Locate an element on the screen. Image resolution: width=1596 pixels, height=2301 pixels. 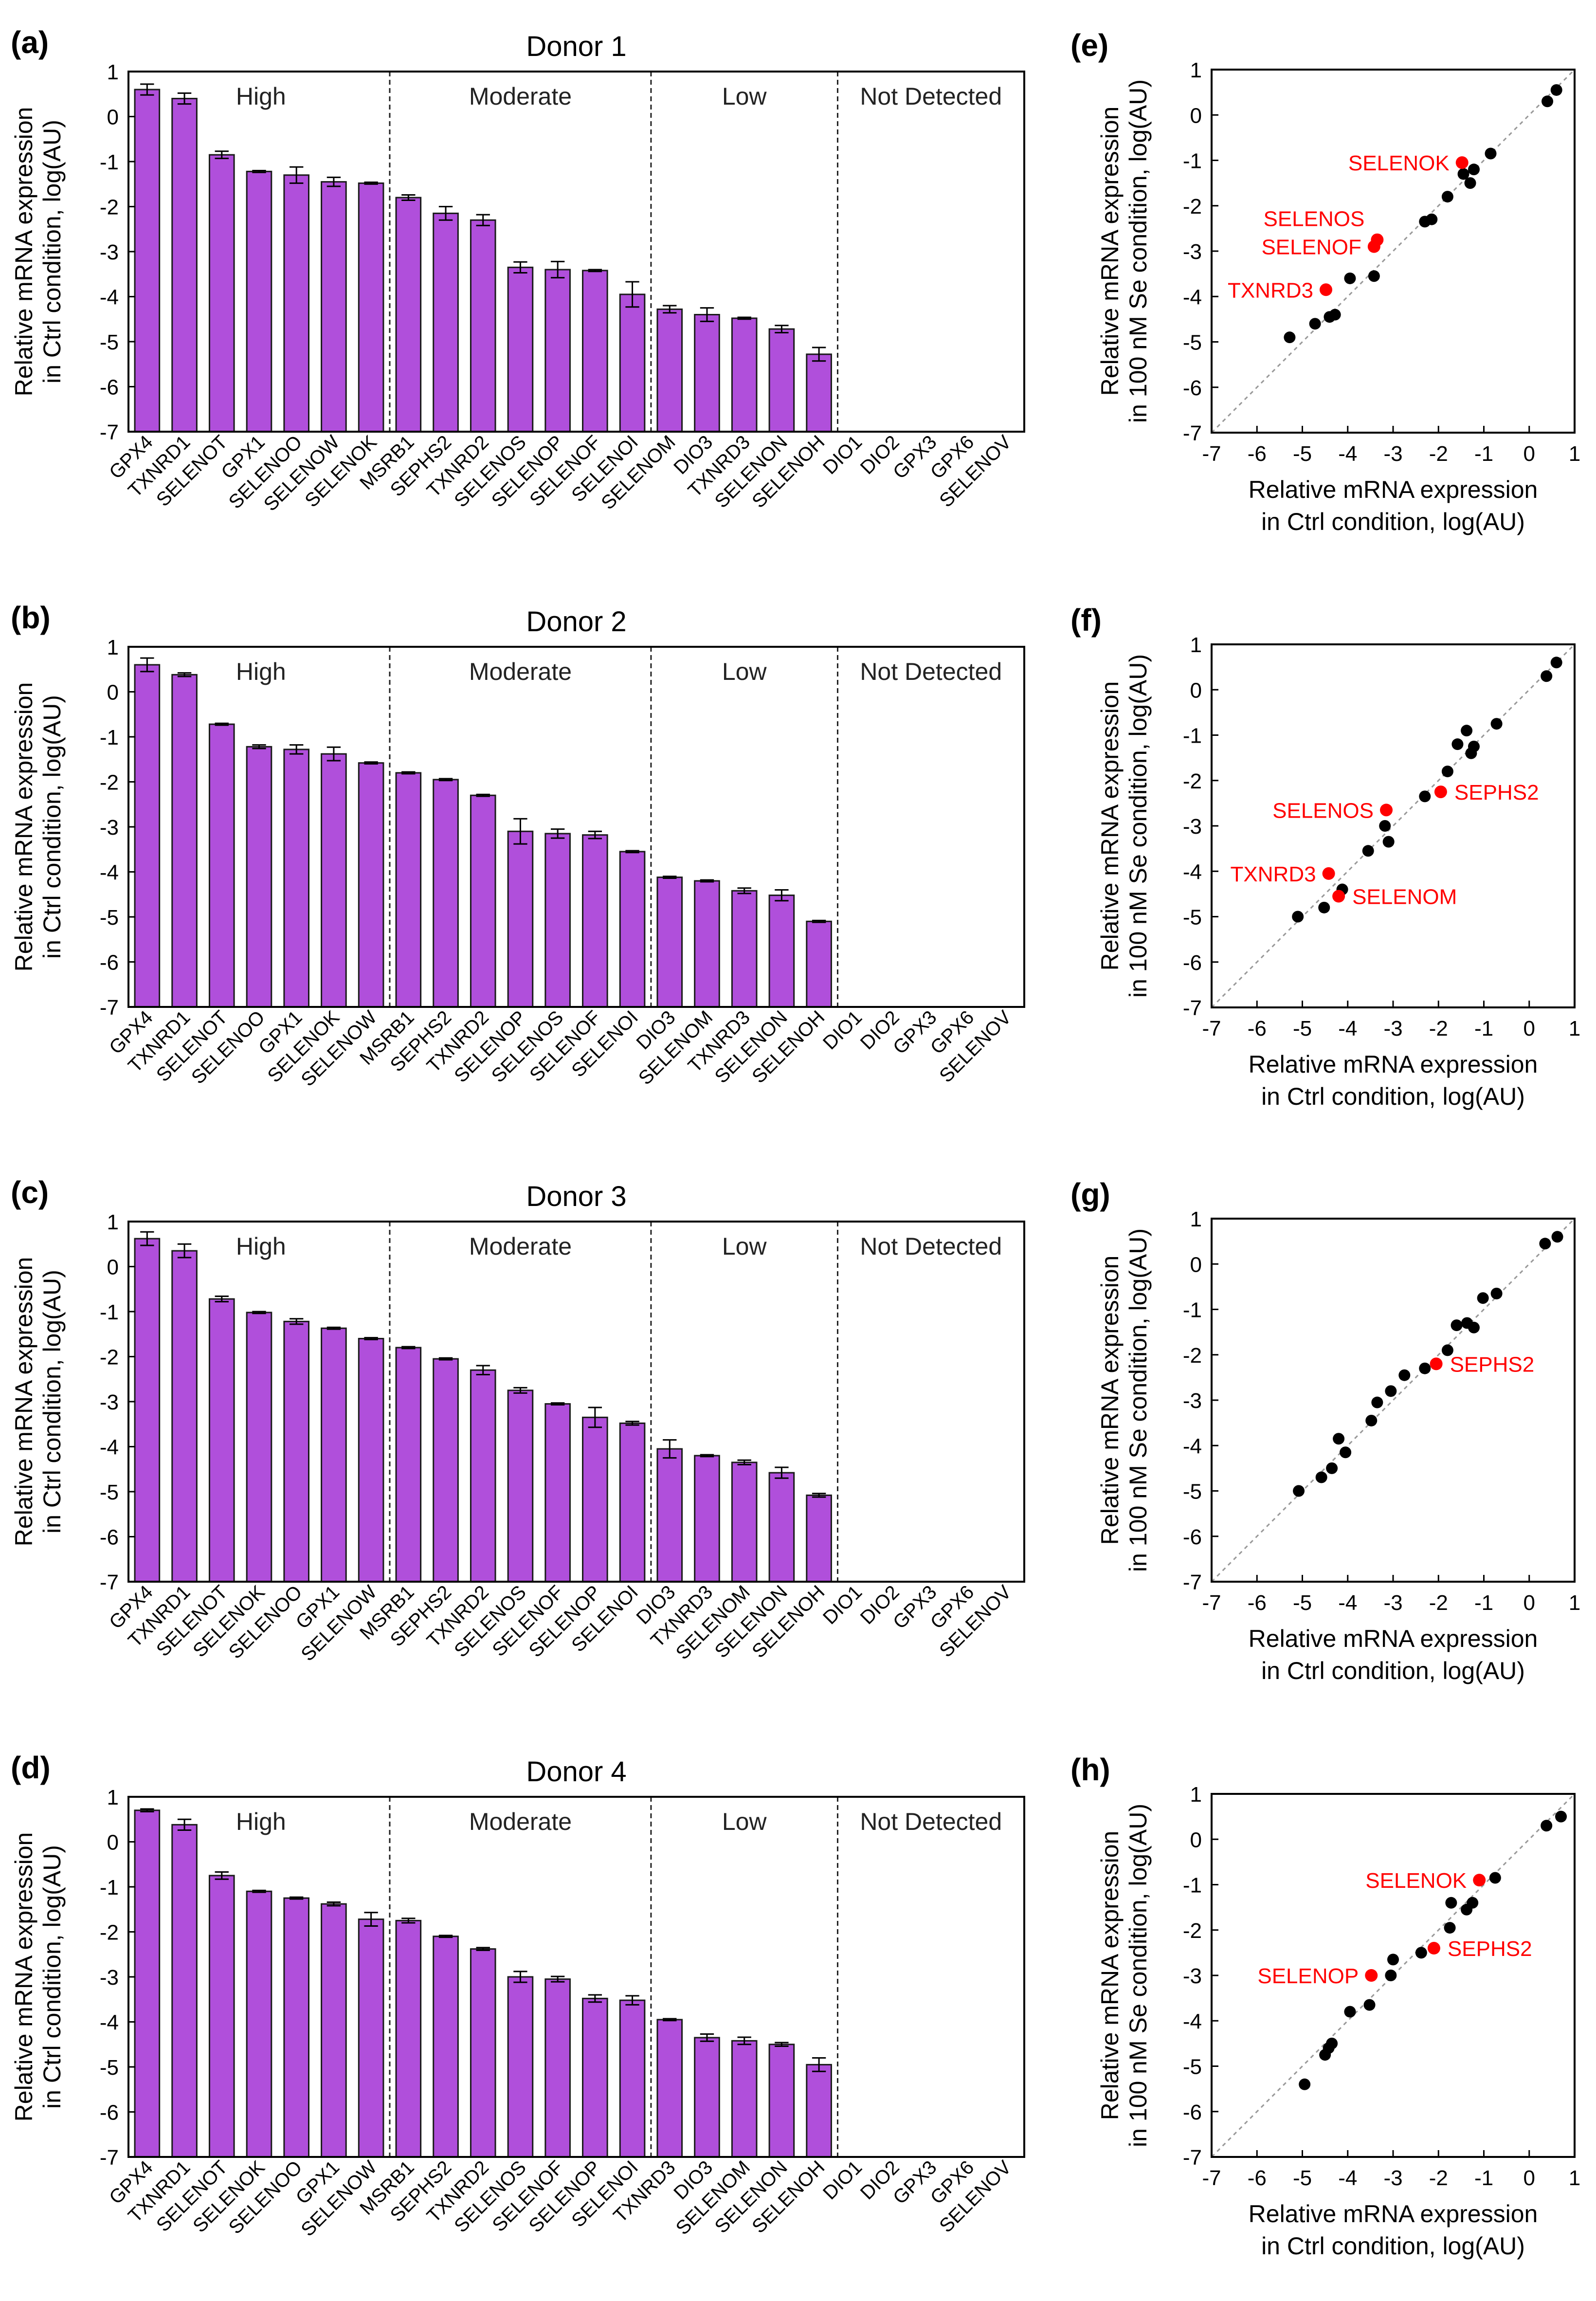
identity-line is located at coordinates (1393, 1400).